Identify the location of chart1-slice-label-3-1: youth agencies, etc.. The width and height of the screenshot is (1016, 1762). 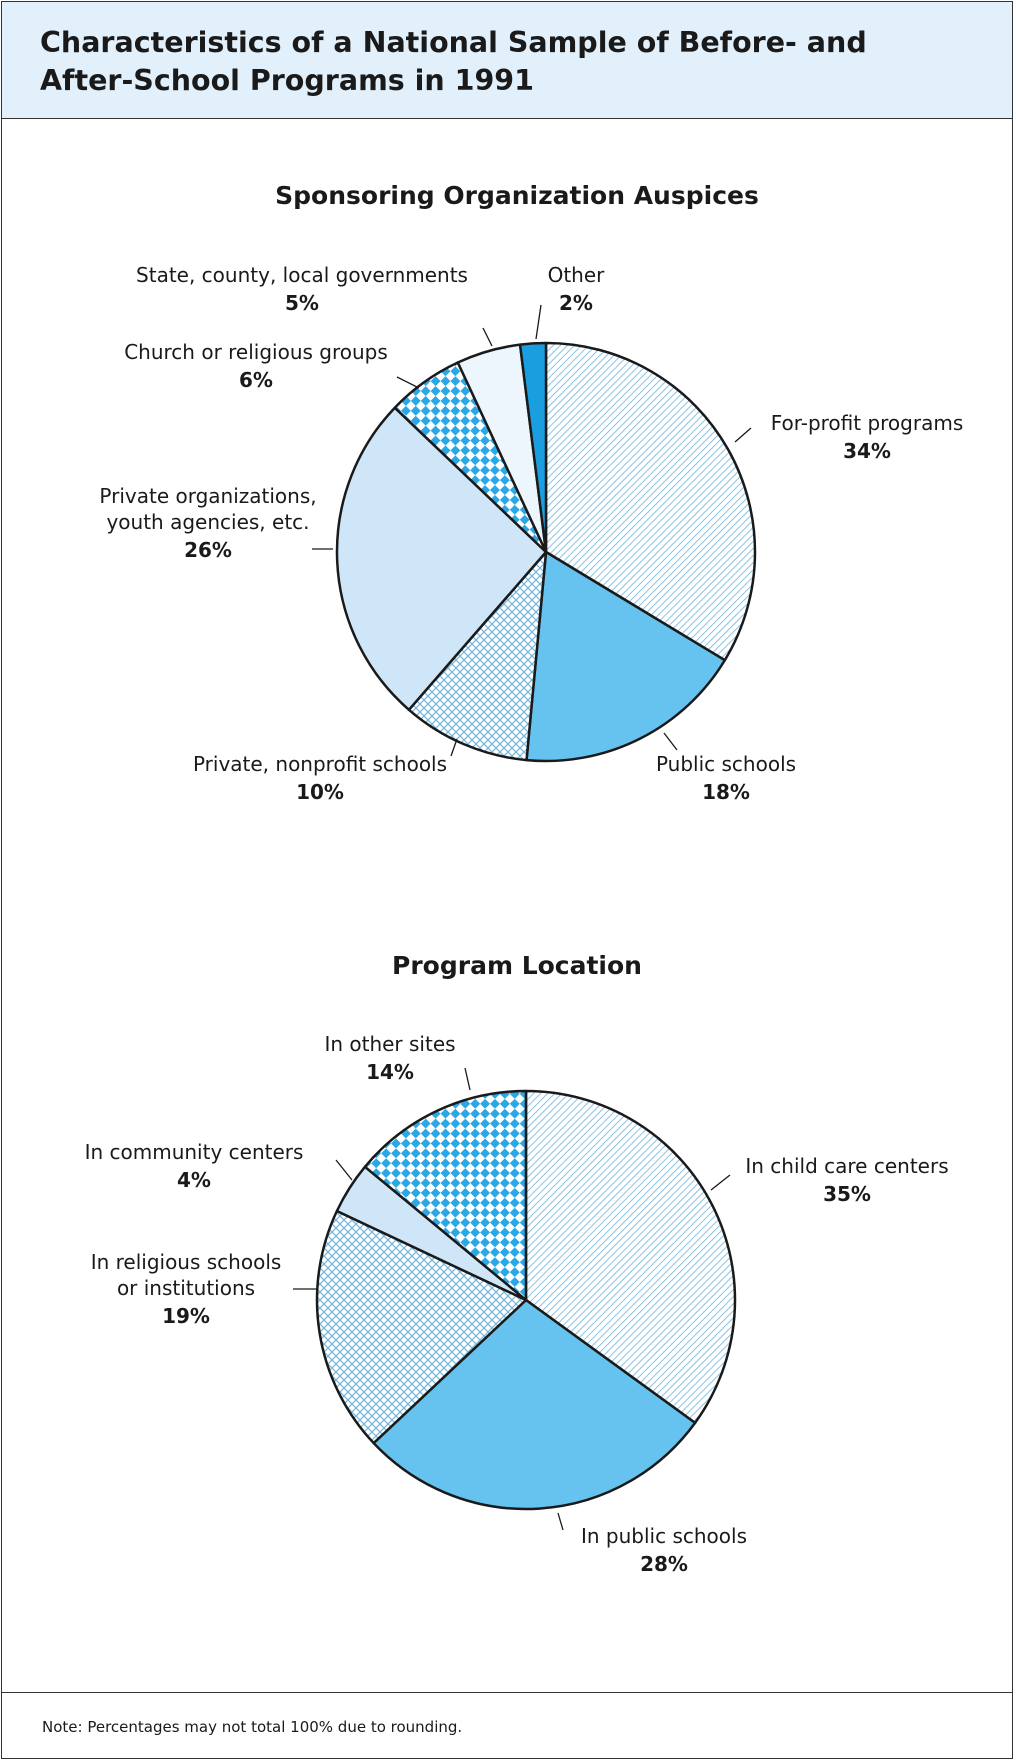
(207, 522).